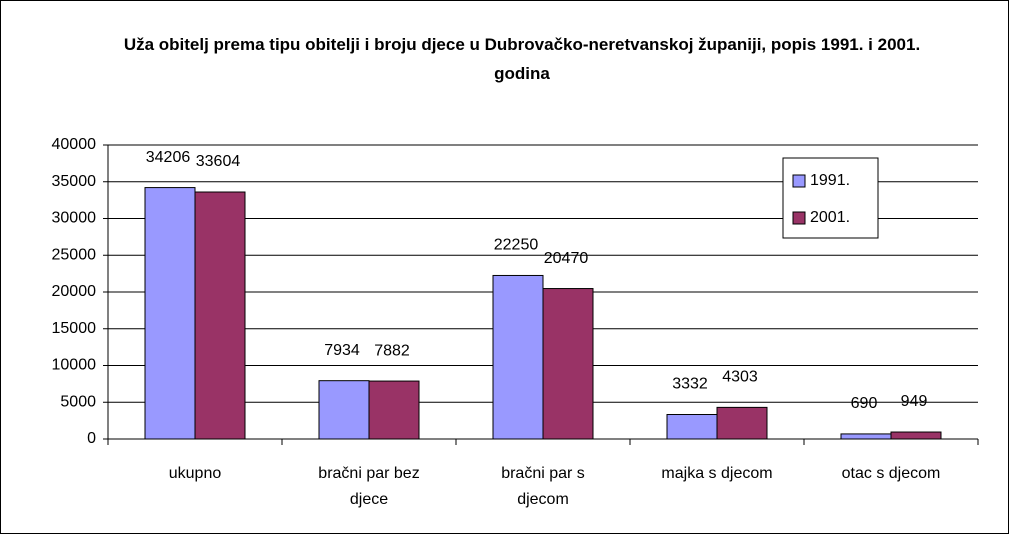 Image resolution: width=1010 pixels, height=535 pixels. I want to click on value-label: 33604, so click(218, 161).